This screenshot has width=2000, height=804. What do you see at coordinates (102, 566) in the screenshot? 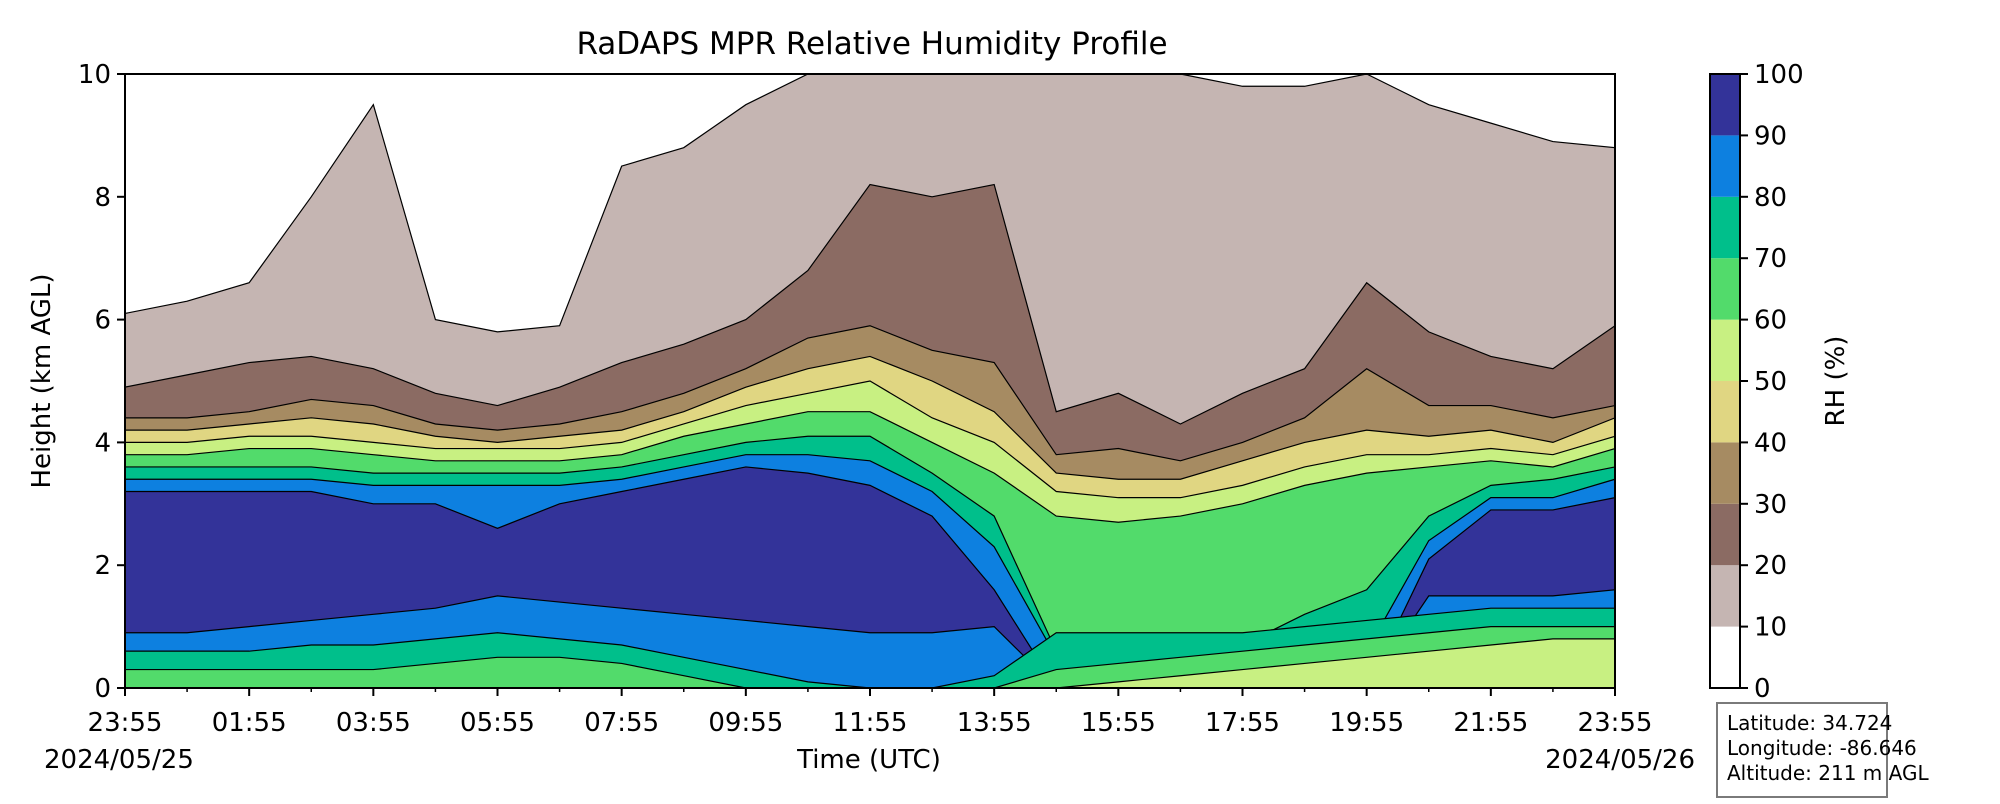
I see `y-tick-label: 2` at bounding box center [102, 566].